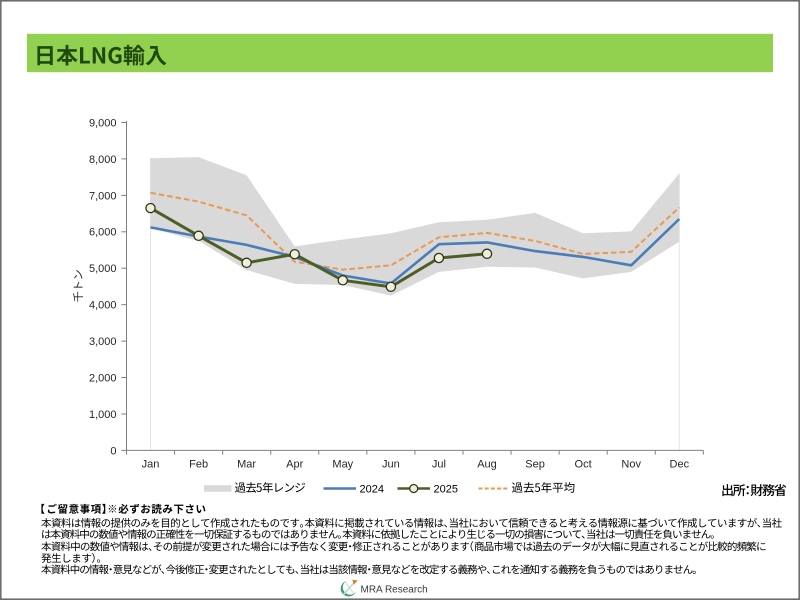 The height and width of the screenshot is (600, 800). Describe the element at coordinates (103, 378) in the screenshot. I see `svg-text: 2,000` at that location.